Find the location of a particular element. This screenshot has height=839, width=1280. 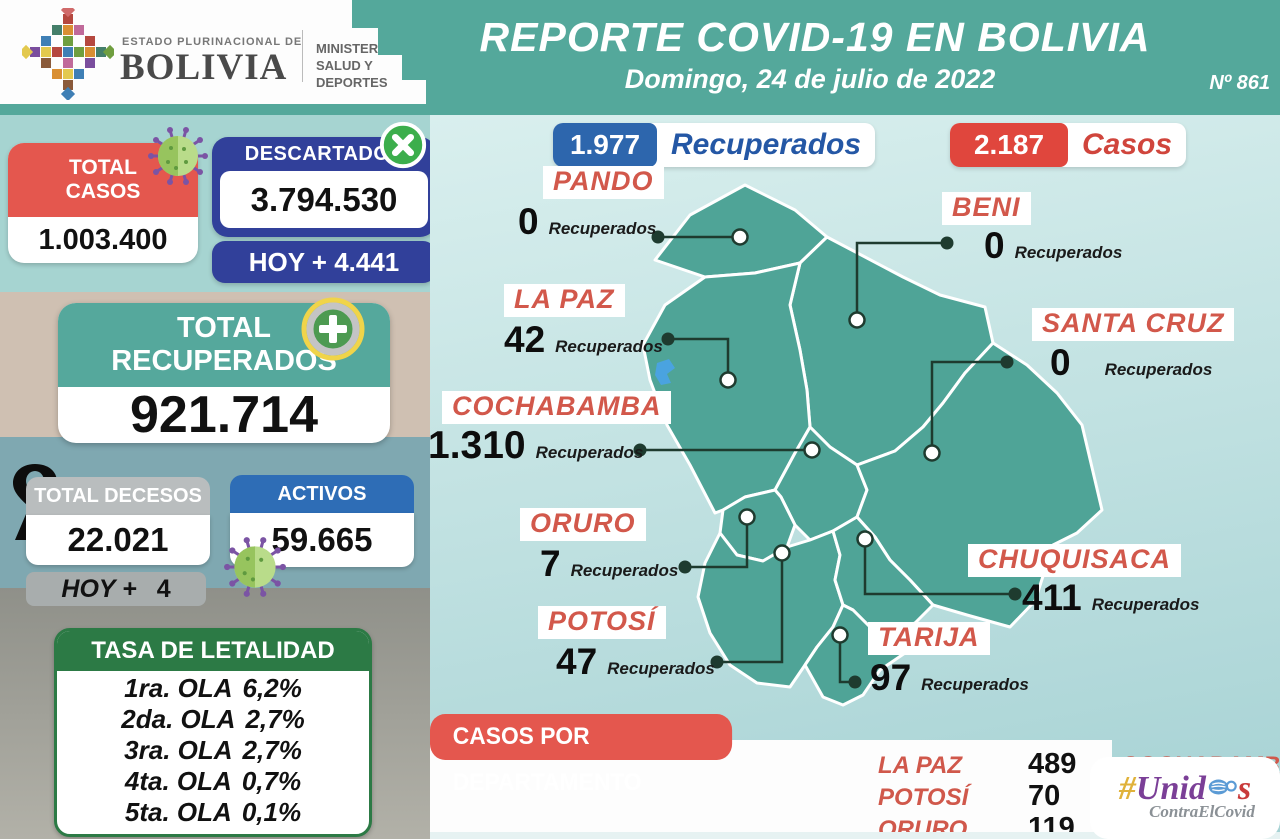

deaths-today-pill: HOY + 4 is located at coordinates (116, 589).